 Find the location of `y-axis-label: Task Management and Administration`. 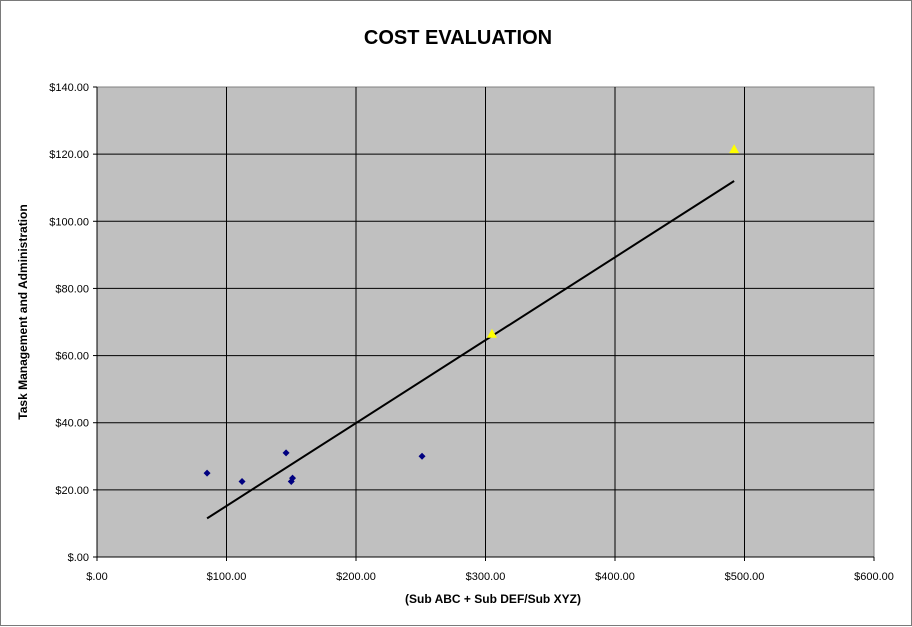

y-axis-label: Task Management and Administration is located at coordinates (23, 311).